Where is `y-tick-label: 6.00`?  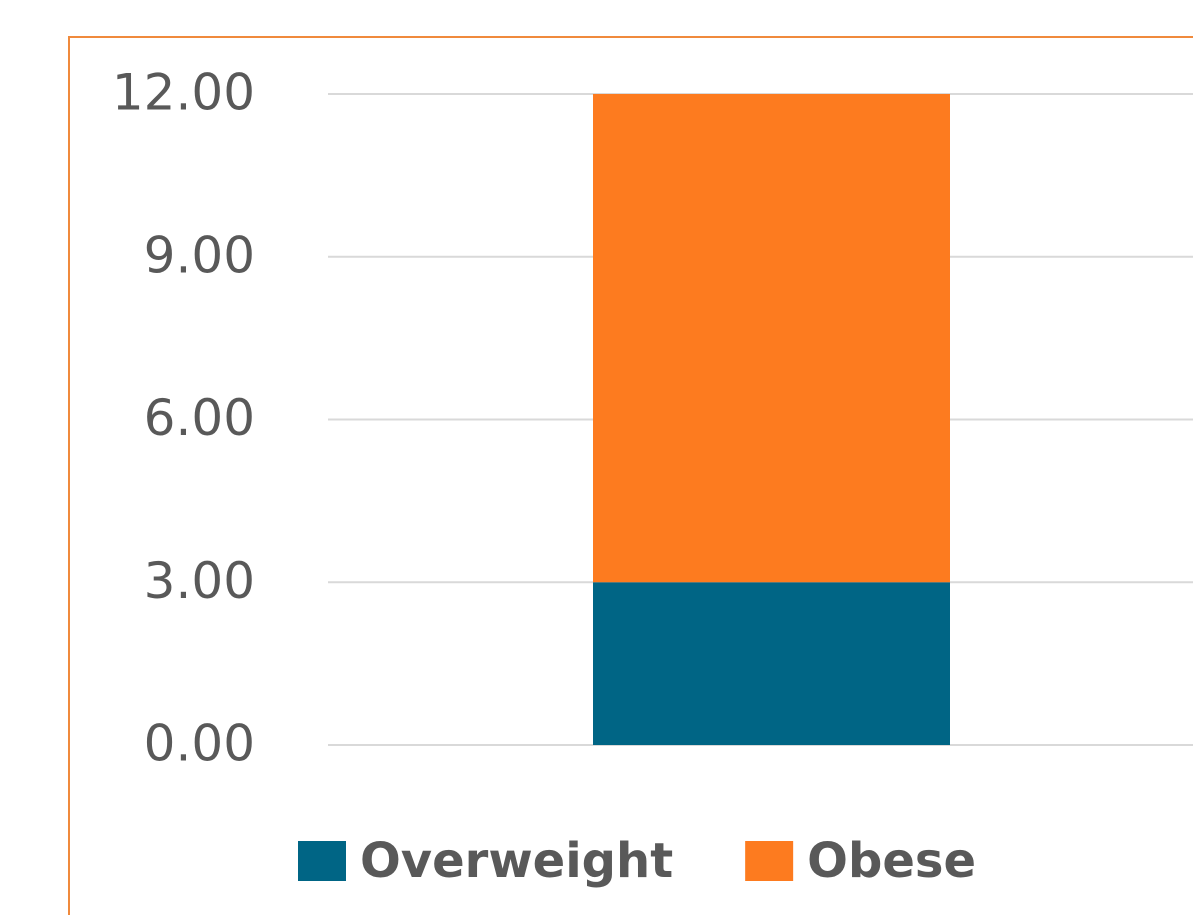
y-tick-label: 6.00 is located at coordinates (199, 418).